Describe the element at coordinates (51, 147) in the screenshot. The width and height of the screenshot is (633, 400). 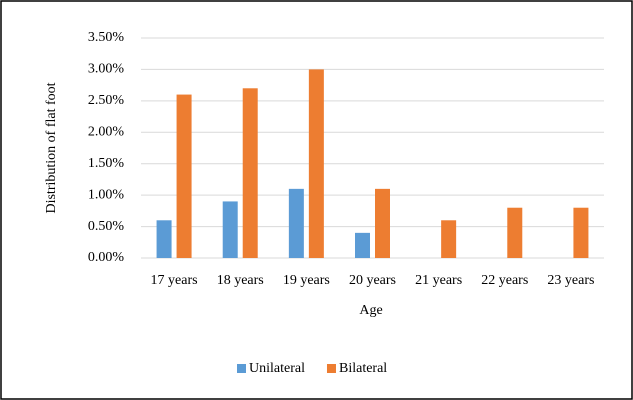
I see `y-axis-label: Distribution of flat foot` at that location.